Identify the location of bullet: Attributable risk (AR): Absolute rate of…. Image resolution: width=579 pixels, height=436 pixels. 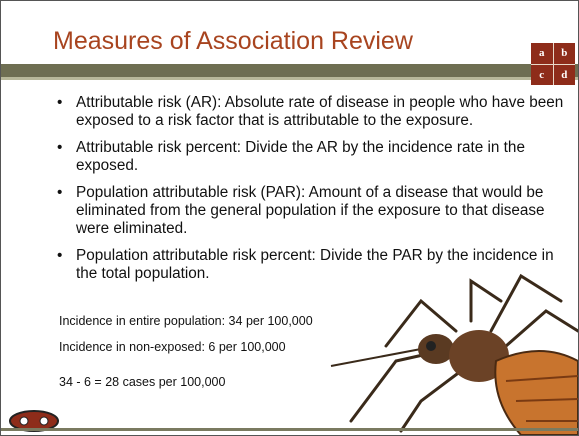
(311, 112).